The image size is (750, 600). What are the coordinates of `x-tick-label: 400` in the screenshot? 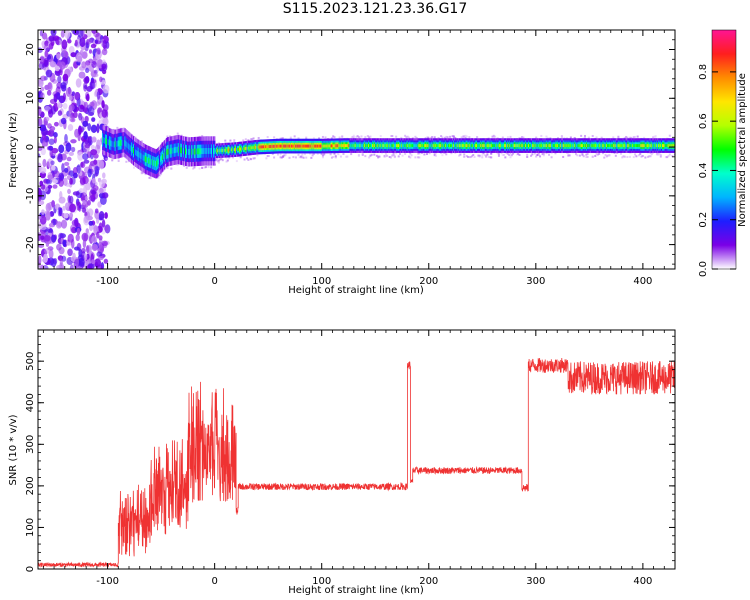 It's located at (642, 281).